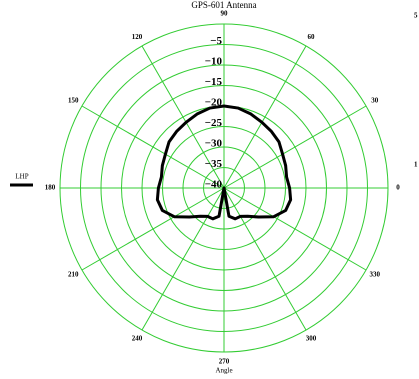 This screenshot has width=419, height=379. What do you see at coordinates (416, 165) in the screenshot?
I see `edge-label: 1` at bounding box center [416, 165].